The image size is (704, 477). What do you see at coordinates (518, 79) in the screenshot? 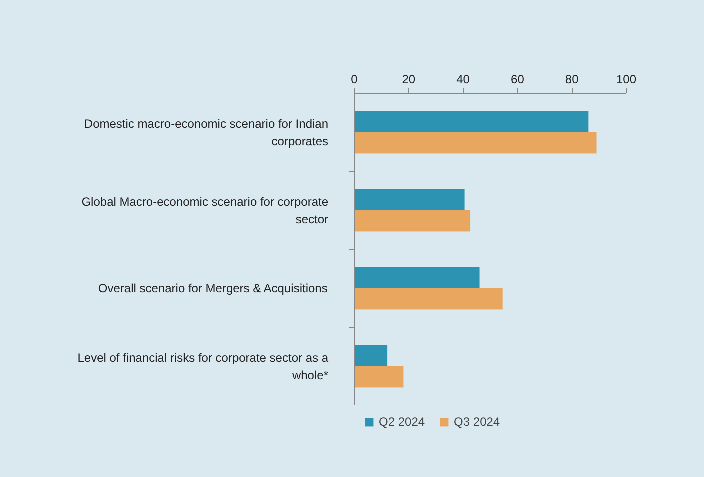
I see `x-tick-label: 60` at bounding box center [518, 79].